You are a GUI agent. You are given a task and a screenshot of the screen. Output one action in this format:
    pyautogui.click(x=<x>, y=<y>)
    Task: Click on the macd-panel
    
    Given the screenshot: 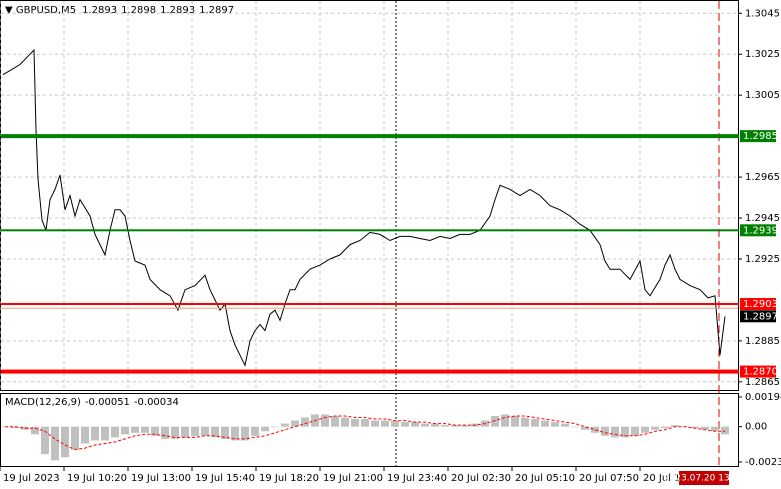 What is the action you would take?
    pyautogui.click(x=369, y=430)
    